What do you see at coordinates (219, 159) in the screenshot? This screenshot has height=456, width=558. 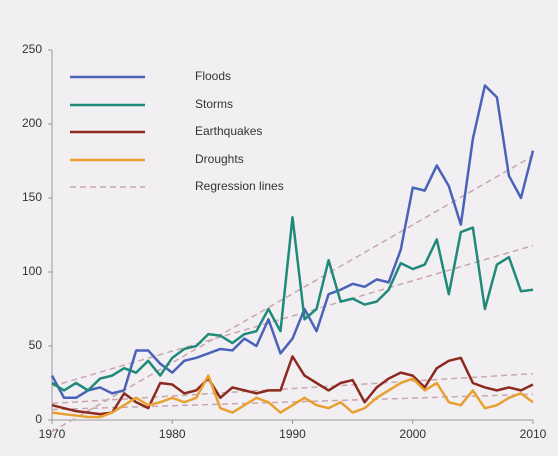 I see `legend-label: Droughts` at bounding box center [219, 159].